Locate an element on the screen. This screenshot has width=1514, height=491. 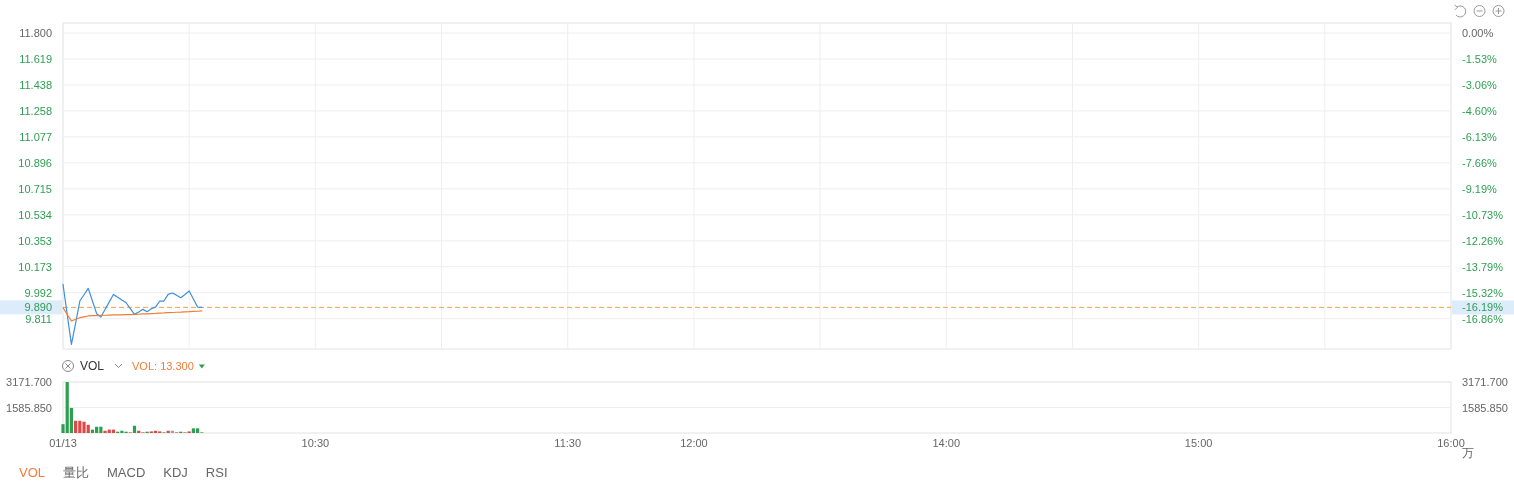
y-tick-label: 9.811 is located at coordinates (38, 318).